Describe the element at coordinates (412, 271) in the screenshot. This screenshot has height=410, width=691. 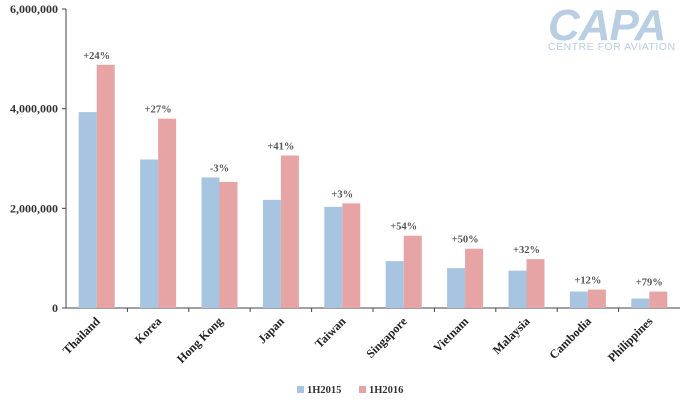
I see `bar-1h2016-singapore` at that location.